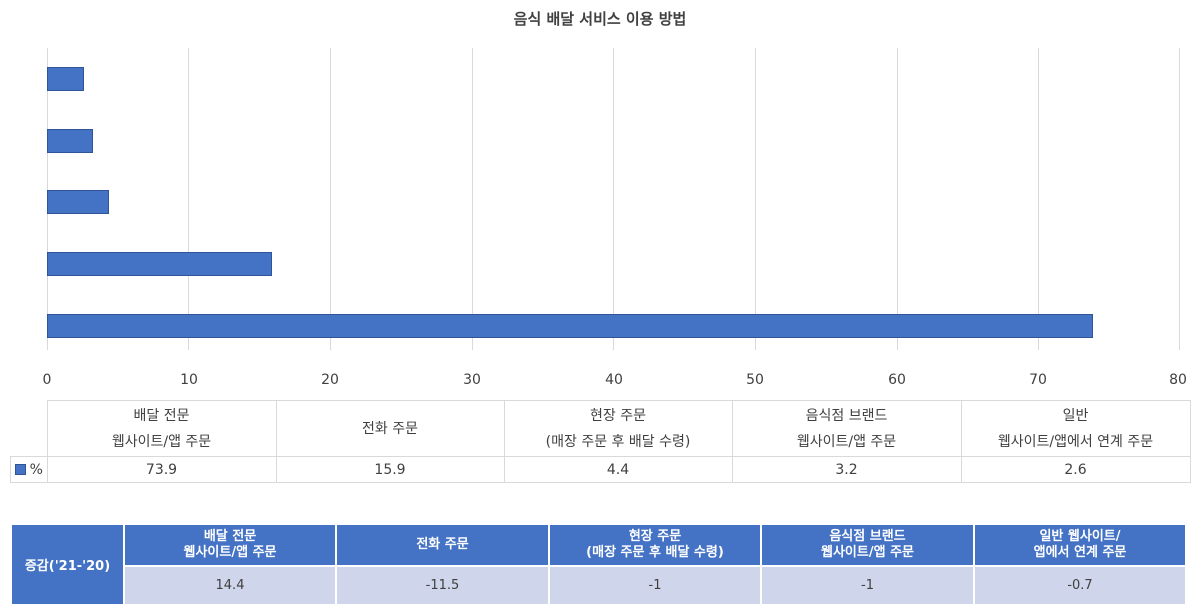 The width and height of the screenshot is (1200, 616). I want to click on bar-on-site-order, so click(78, 202).